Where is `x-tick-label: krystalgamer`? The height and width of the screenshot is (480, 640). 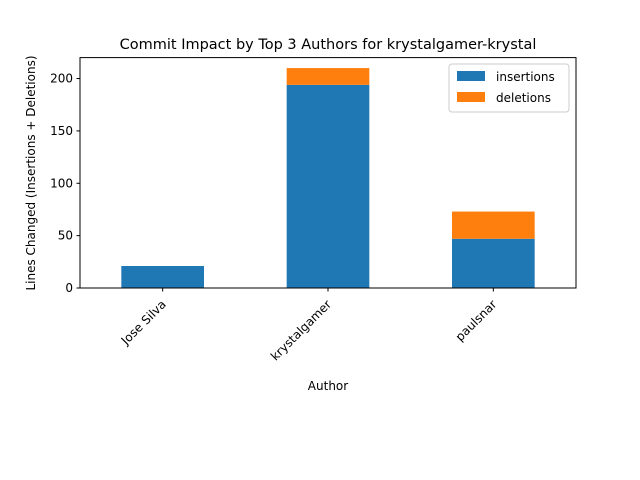
x-tick-label: krystalgamer is located at coordinates (301, 330).